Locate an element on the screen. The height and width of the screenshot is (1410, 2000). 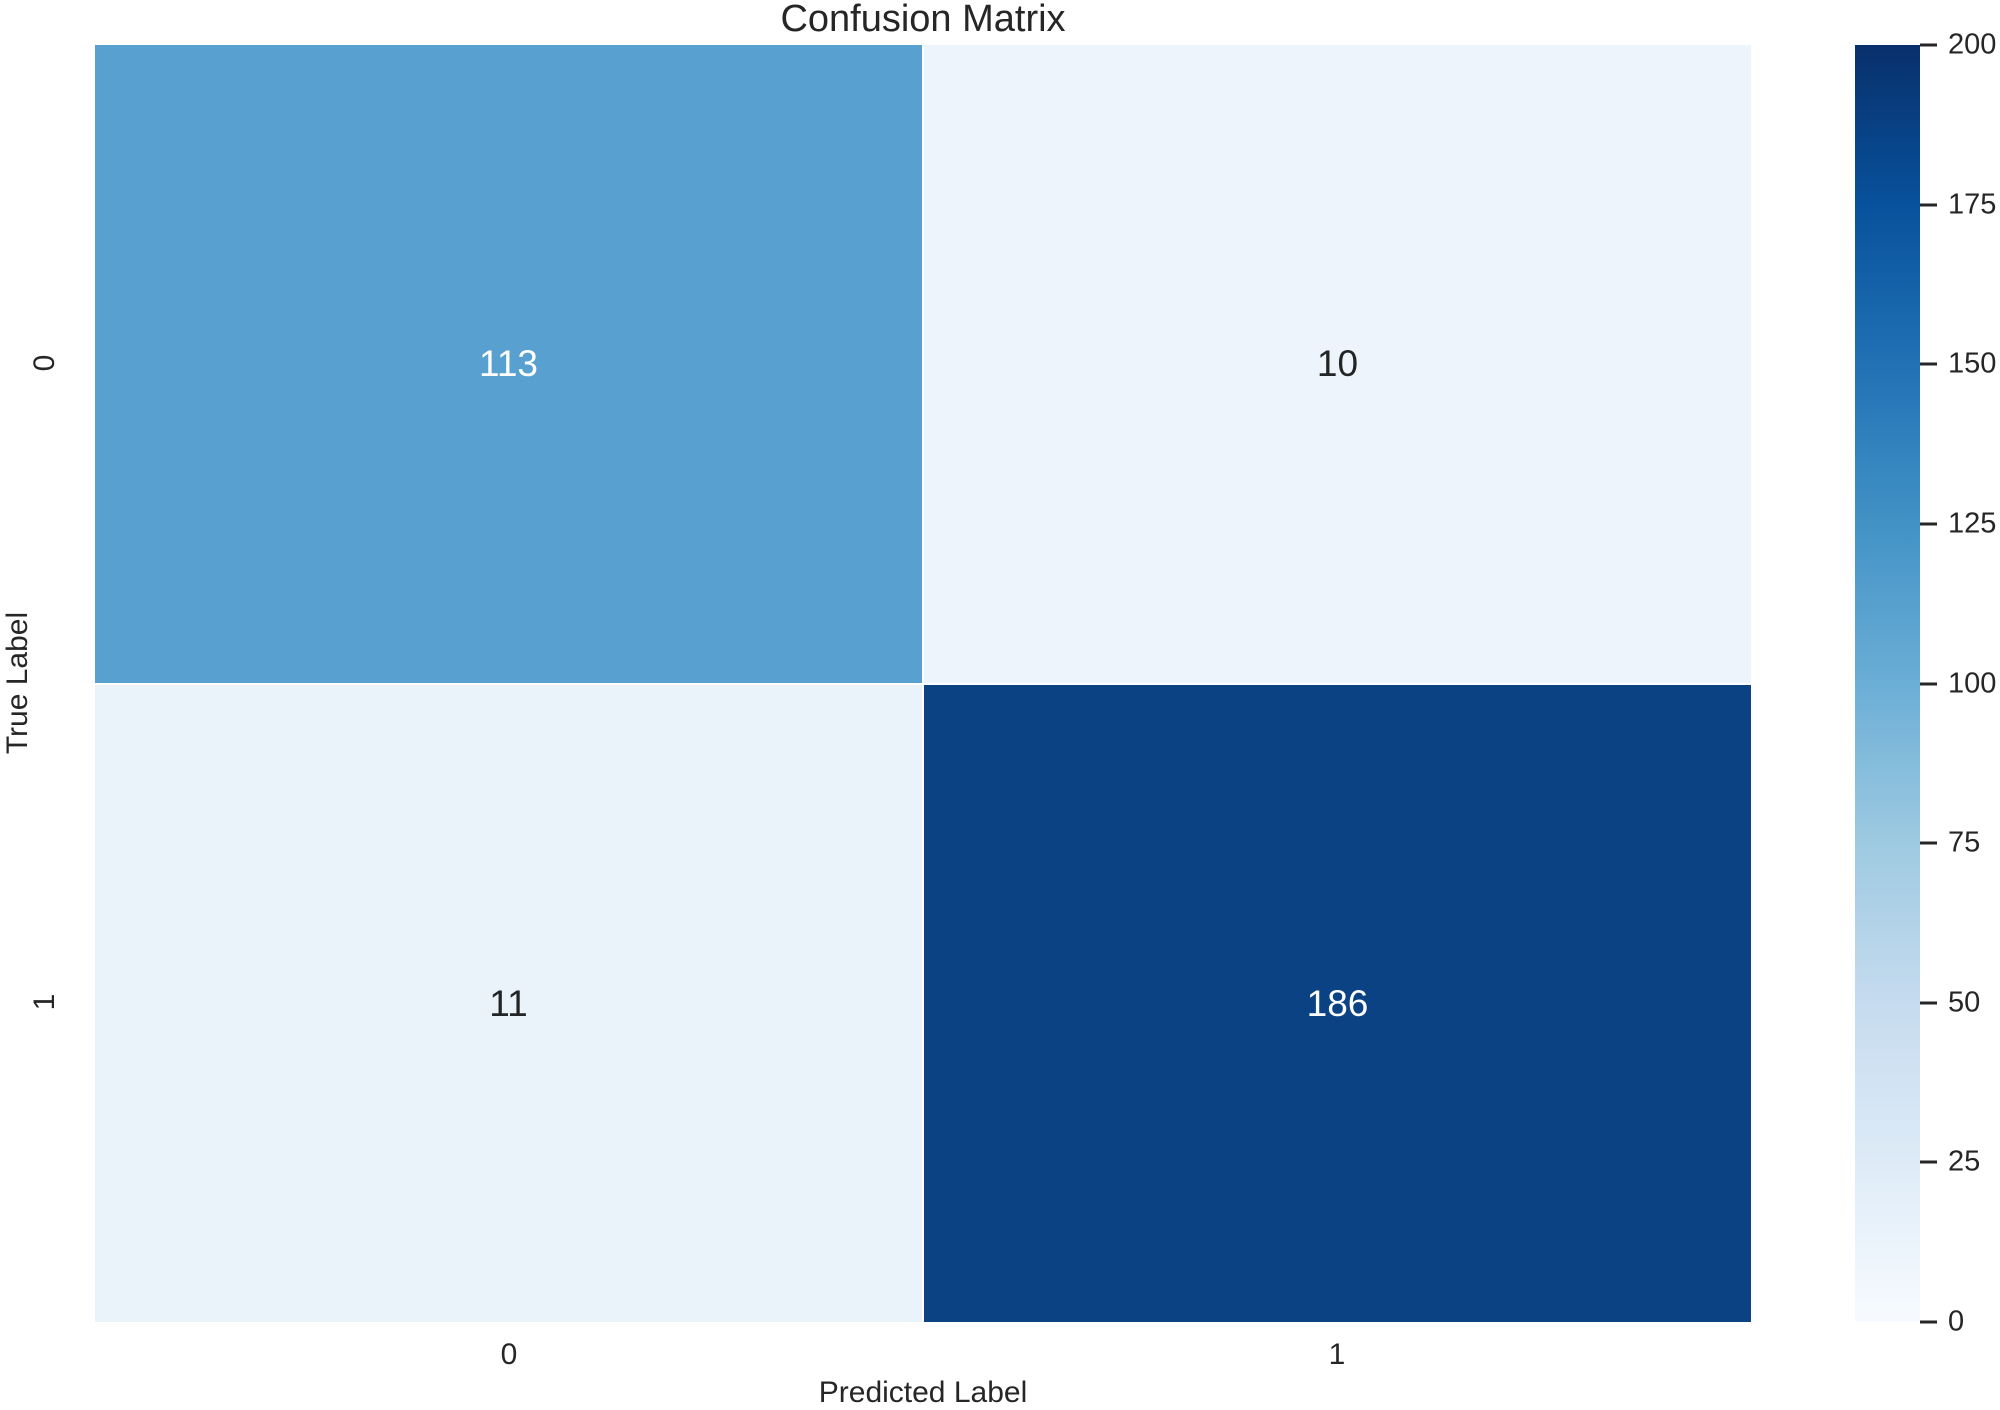
colorbar-tick: 25 is located at coordinates (1950, 1161).